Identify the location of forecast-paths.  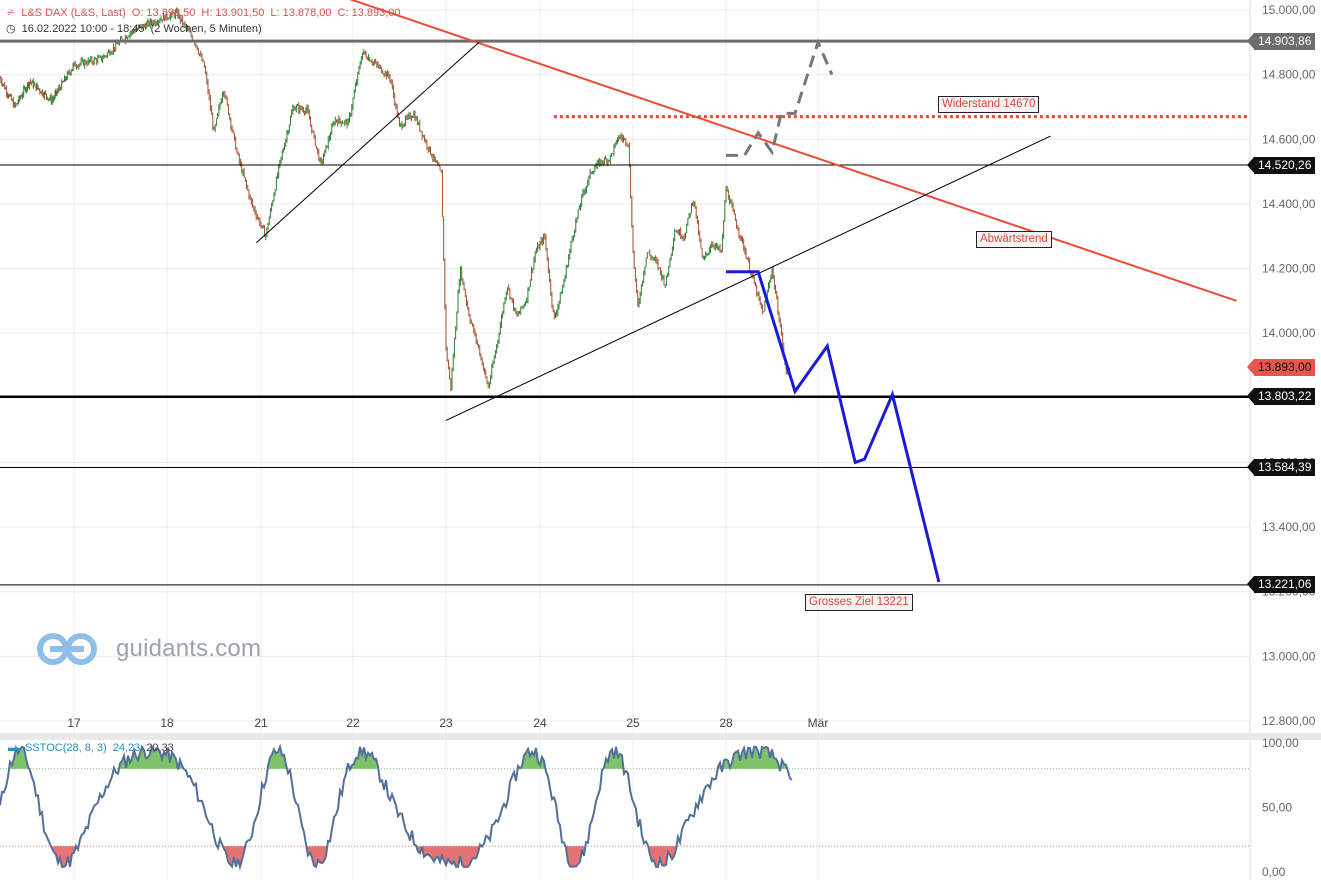
(833, 310).